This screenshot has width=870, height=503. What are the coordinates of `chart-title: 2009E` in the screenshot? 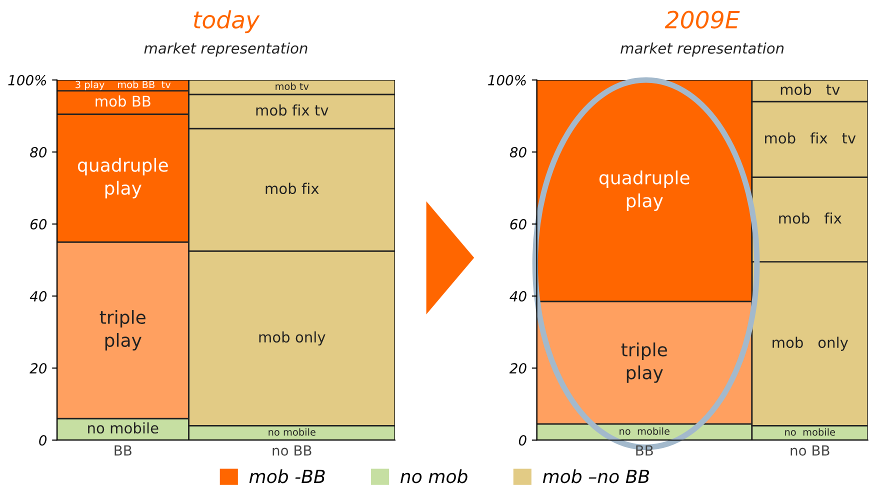 It's located at (702, 19).